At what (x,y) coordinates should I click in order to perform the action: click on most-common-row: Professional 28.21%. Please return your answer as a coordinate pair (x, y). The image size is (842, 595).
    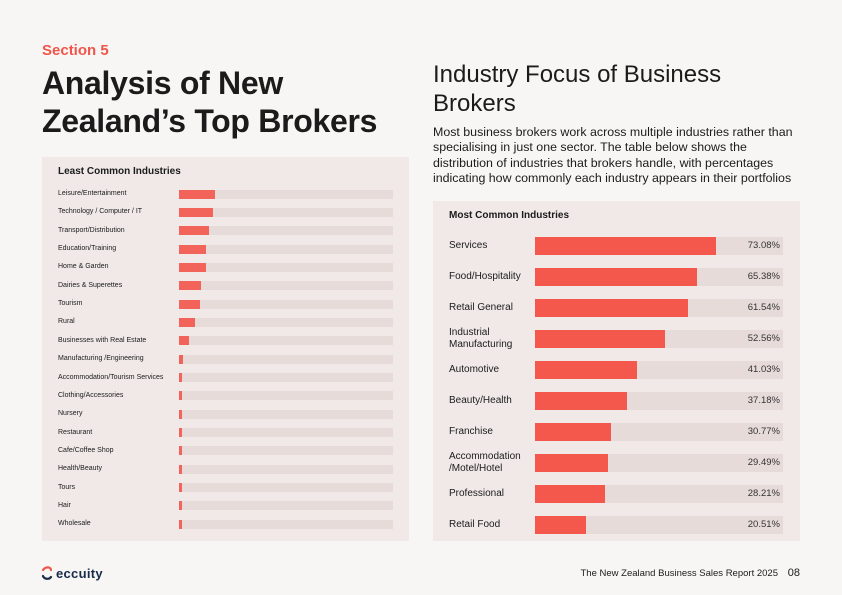
    Looking at the image, I should click on (616, 494).